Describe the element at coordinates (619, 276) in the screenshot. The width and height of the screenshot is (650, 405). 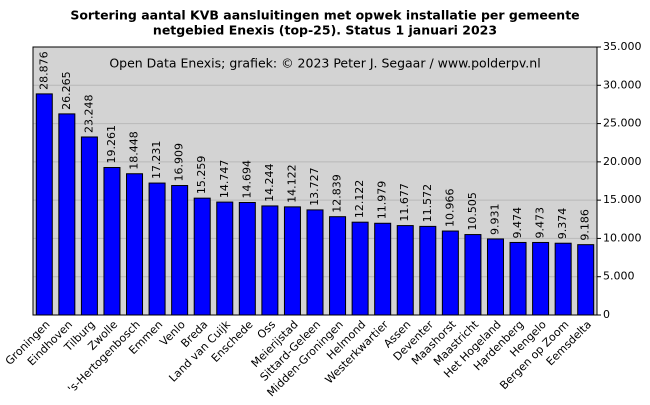
I see `y-tick-label: 5.000` at that location.